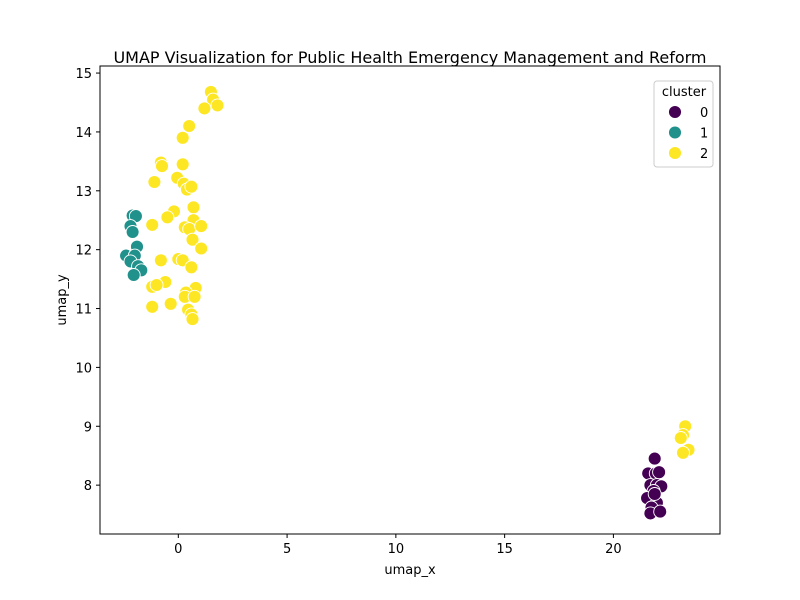 This screenshot has height=600, width=800. What do you see at coordinates (704, 134) in the screenshot?
I see `legend-label-cluster-1: 1` at bounding box center [704, 134].